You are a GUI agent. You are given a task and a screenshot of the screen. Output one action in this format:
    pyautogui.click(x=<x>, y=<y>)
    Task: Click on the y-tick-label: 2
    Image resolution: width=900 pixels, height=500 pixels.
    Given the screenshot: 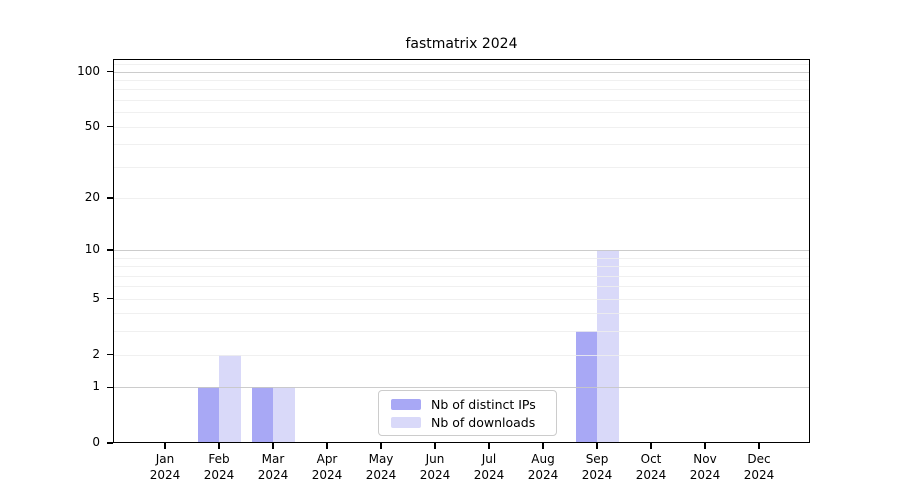 What is the action you would take?
    pyautogui.click(x=96, y=353)
    